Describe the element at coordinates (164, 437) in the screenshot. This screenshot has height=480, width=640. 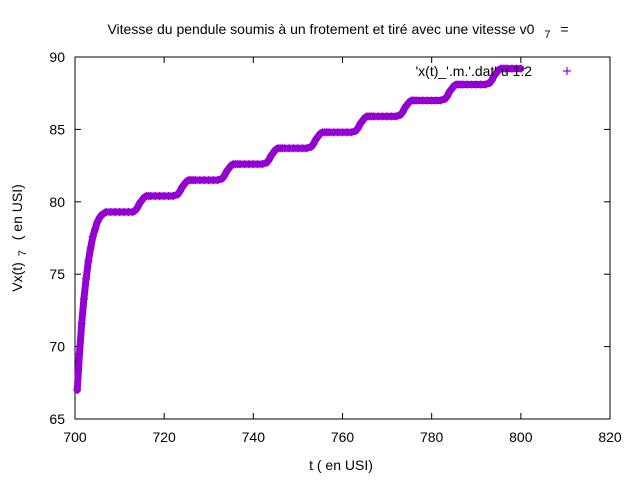
I see `x-tick-label: 720` at that location.